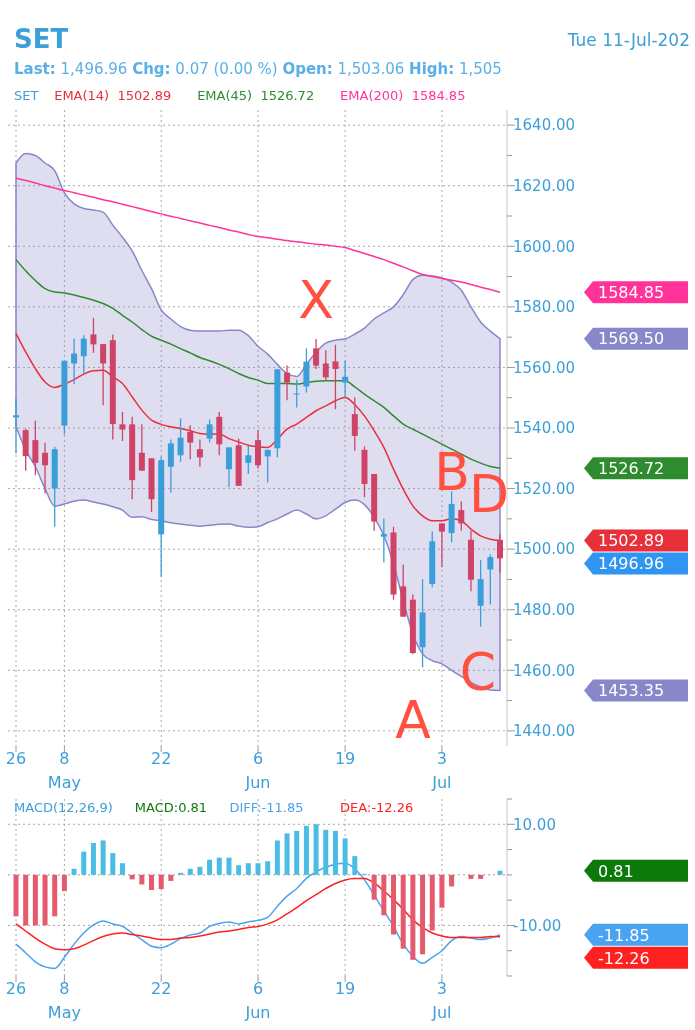  What do you see at coordinates (544, 246) in the screenshot?
I see `y-tick-label: 1600.00` at bounding box center [544, 246].